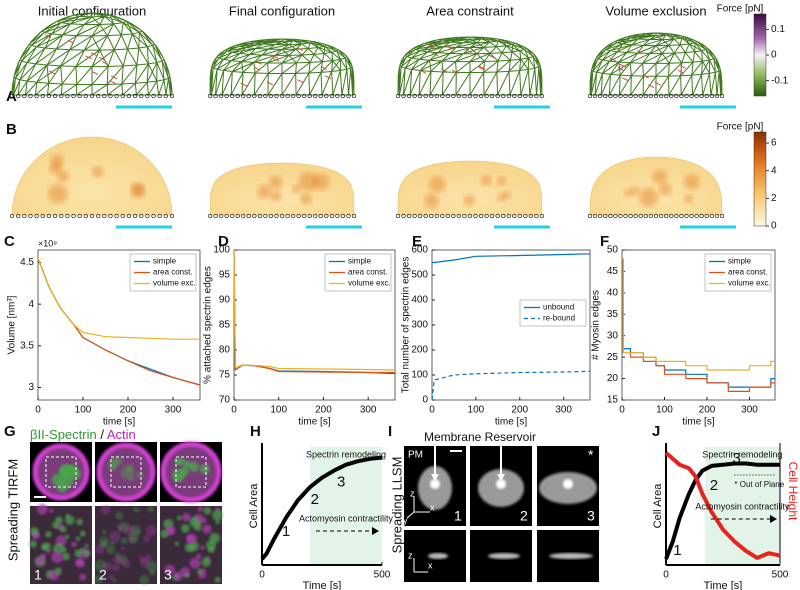  What do you see at coordinates (415, 455) in the screenshot?
I see `pm-label: PM` at bounding box center [415, 455].